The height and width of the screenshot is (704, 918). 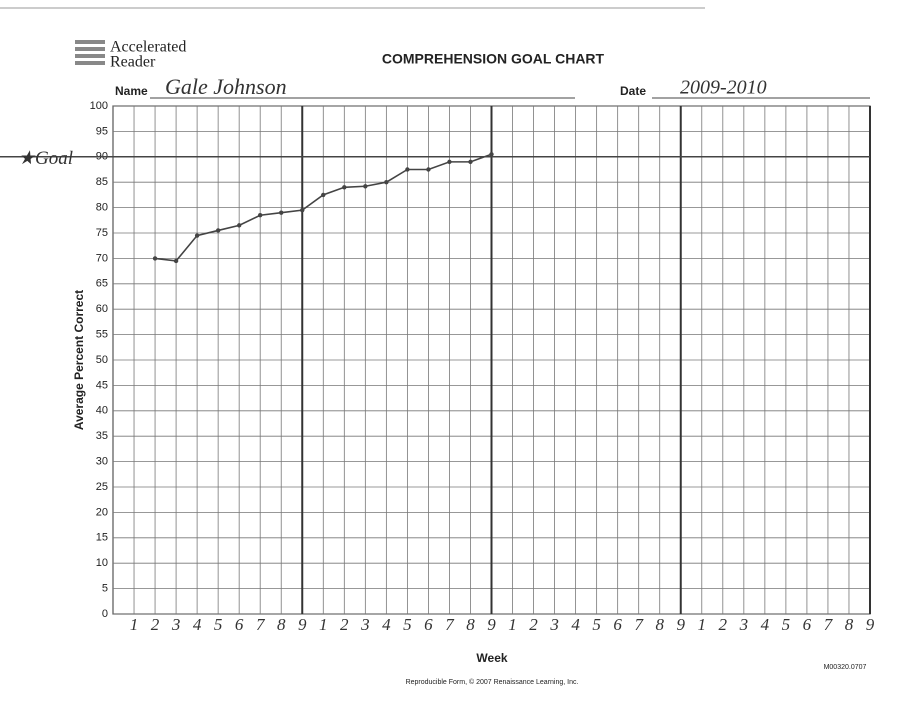 What do you see at coordinates (102, 360) in the screenshot?
I see `y-tick-label: 50` at bounding box center [102, 360].